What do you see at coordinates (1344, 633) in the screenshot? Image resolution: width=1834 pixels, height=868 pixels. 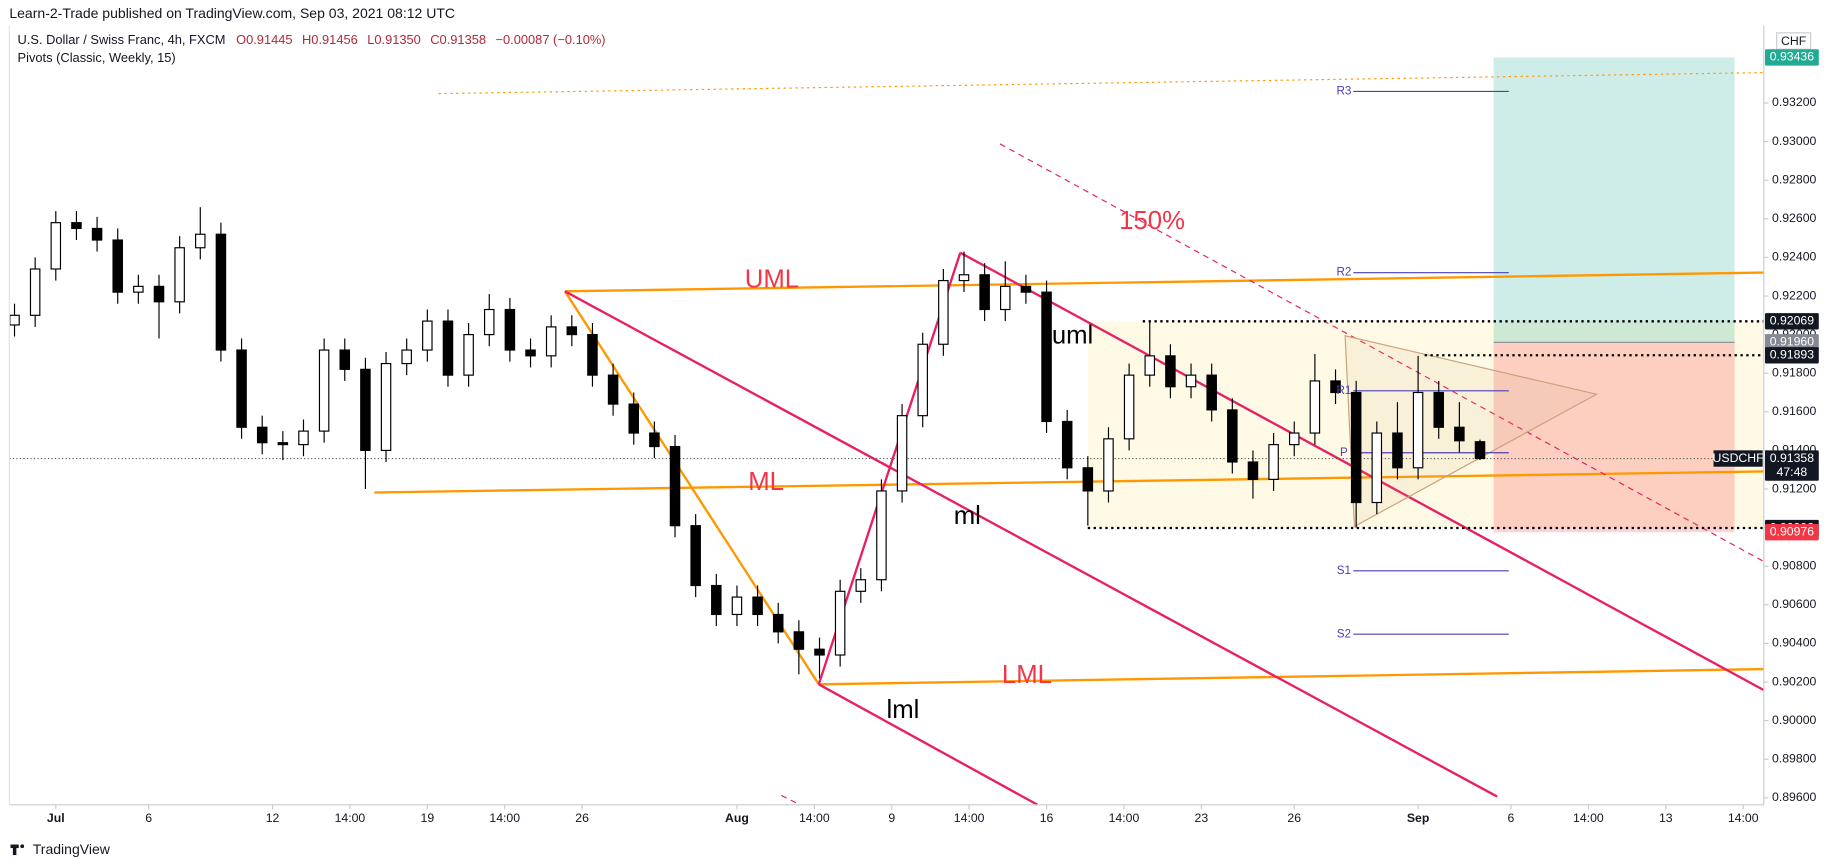 I see `pivot-label: S2` at bounding box center [1344, 633].